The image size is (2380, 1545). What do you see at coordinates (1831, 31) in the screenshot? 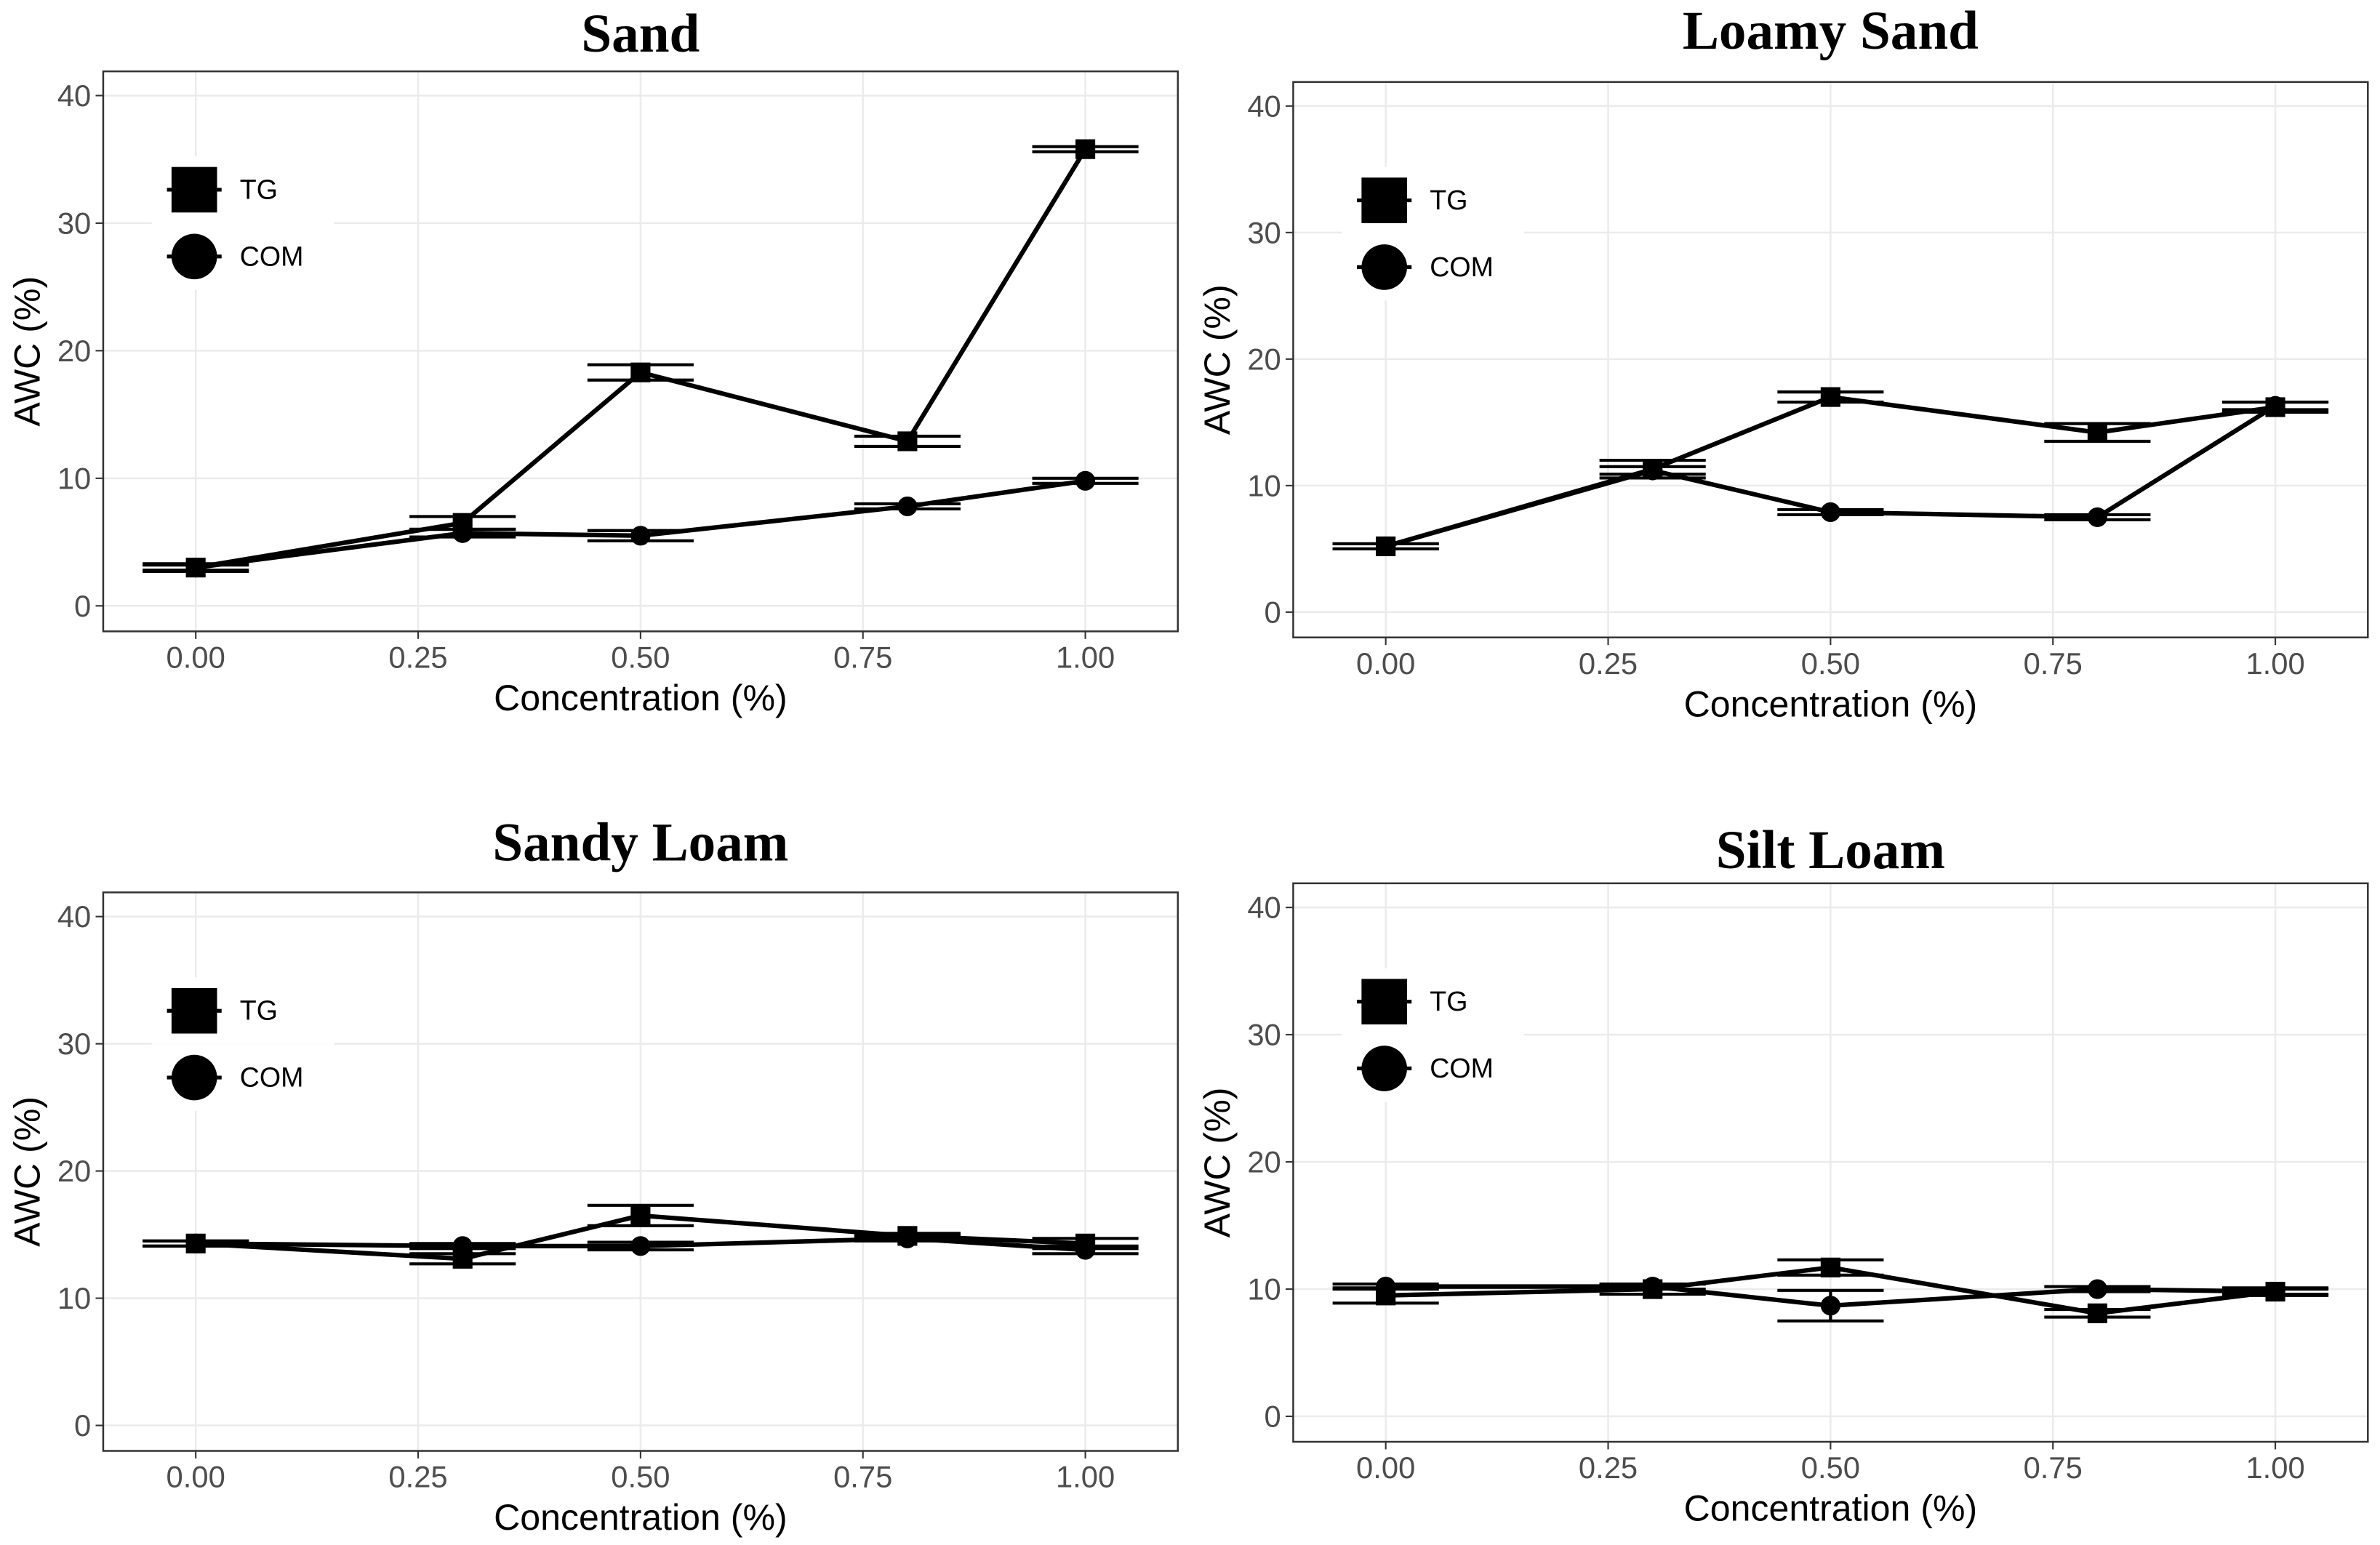
I see `chart-title: Loamy Sand` at bounding box center [1831, 31].